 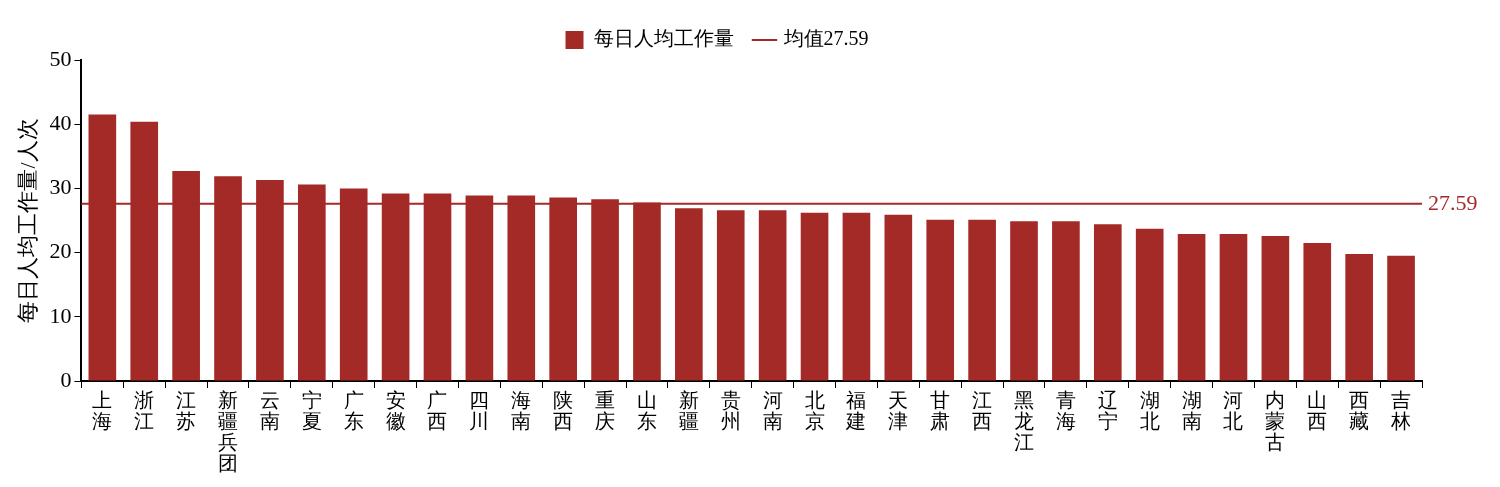 What do you see at coordinates (521, 410) in the screenshot?
I see `x-tick-label: 海南` at bounding box center [521, 410].